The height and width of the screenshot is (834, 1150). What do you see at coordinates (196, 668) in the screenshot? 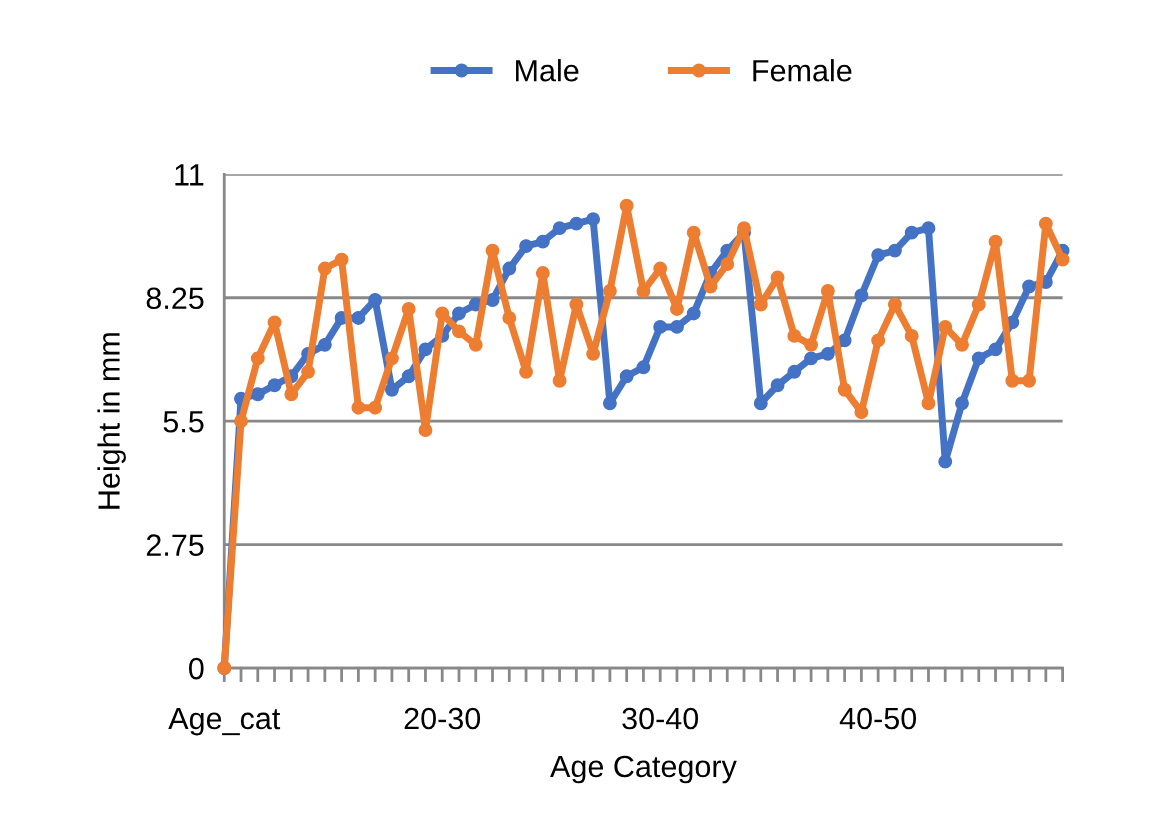
I see `y-tick-label: 0` at bounding box center [196, 668].